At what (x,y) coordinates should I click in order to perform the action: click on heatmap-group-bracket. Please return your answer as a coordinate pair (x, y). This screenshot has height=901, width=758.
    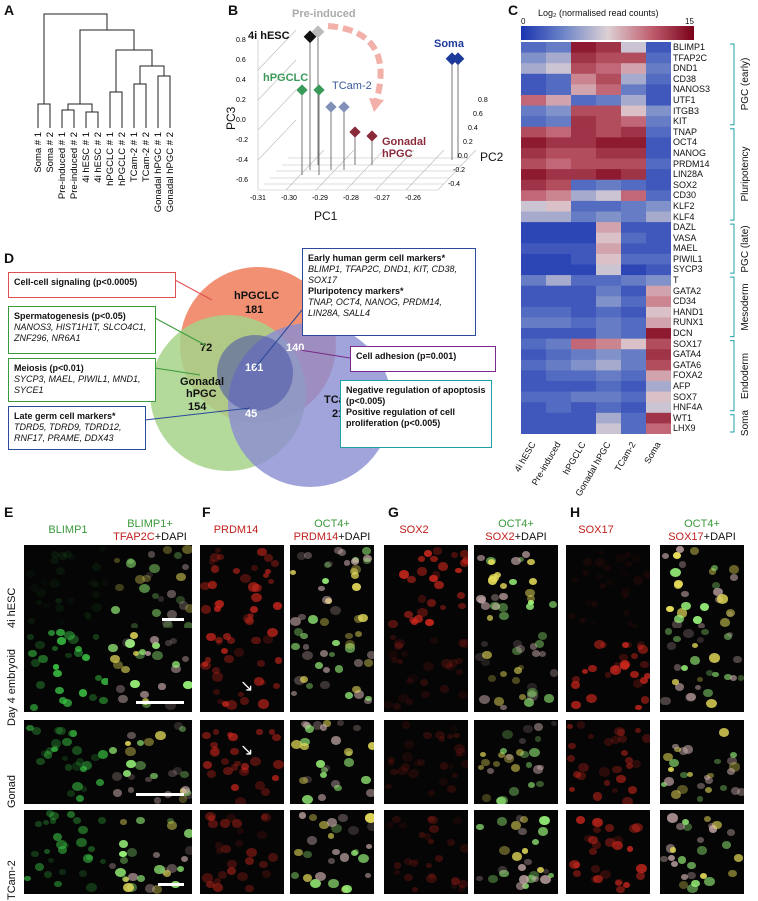
    Looking at the image, I should click on (732, 248).